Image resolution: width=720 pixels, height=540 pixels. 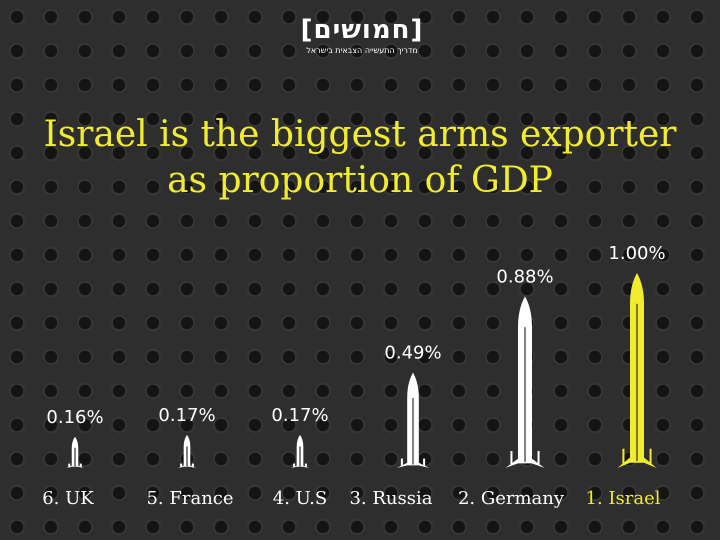 What do you see at coordinates (186, 415) in the screenshot?
I see `value-label-1: 0.17%` at bounding box center [186, 415].